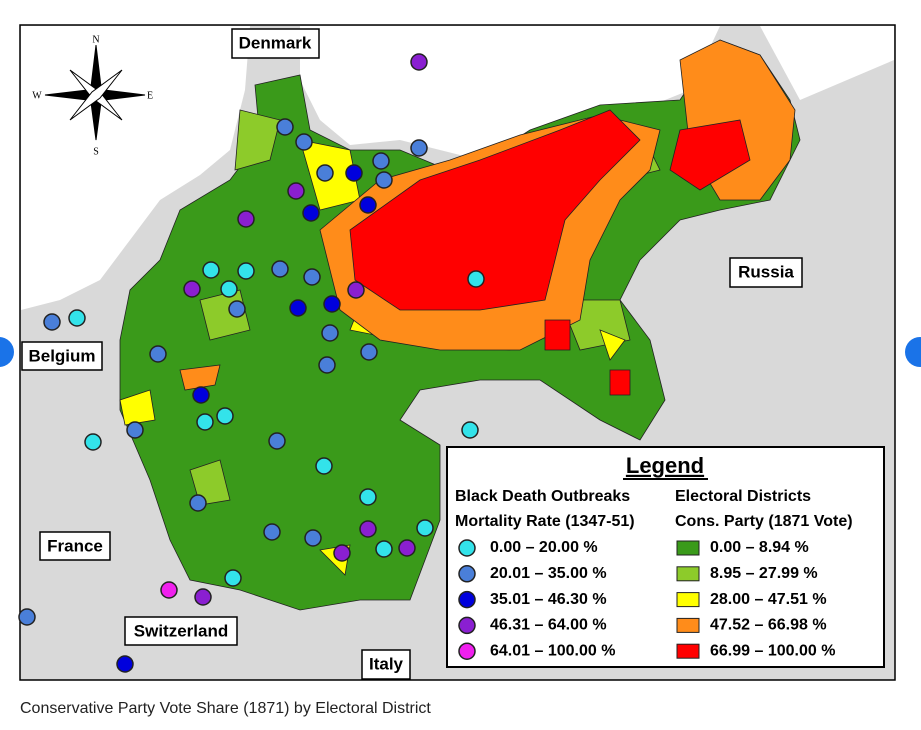 The image size is (921, 730). Describe the element at coordinates (772, 650) in the screenshot. I see `legend-label: 66.99 – 100.00 %` at that location.